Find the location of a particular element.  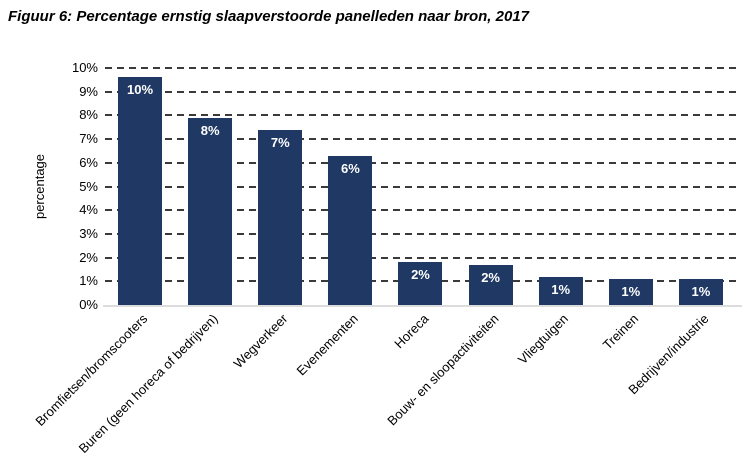

y-tick-label: 6% is located at coordinates (88, 162).